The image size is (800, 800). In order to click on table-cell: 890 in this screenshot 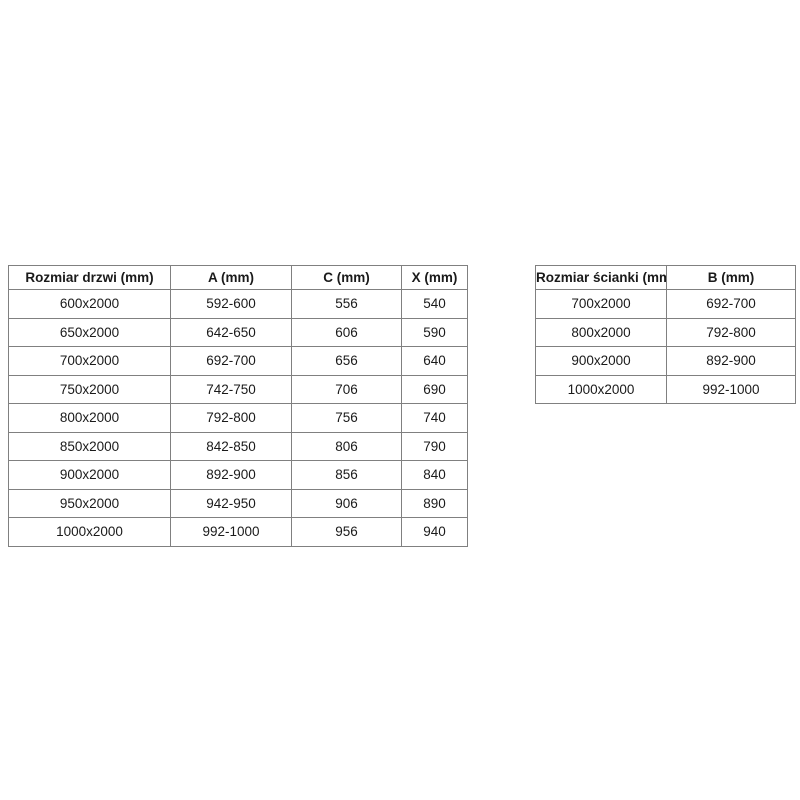, I will do `click(434, 503)`.